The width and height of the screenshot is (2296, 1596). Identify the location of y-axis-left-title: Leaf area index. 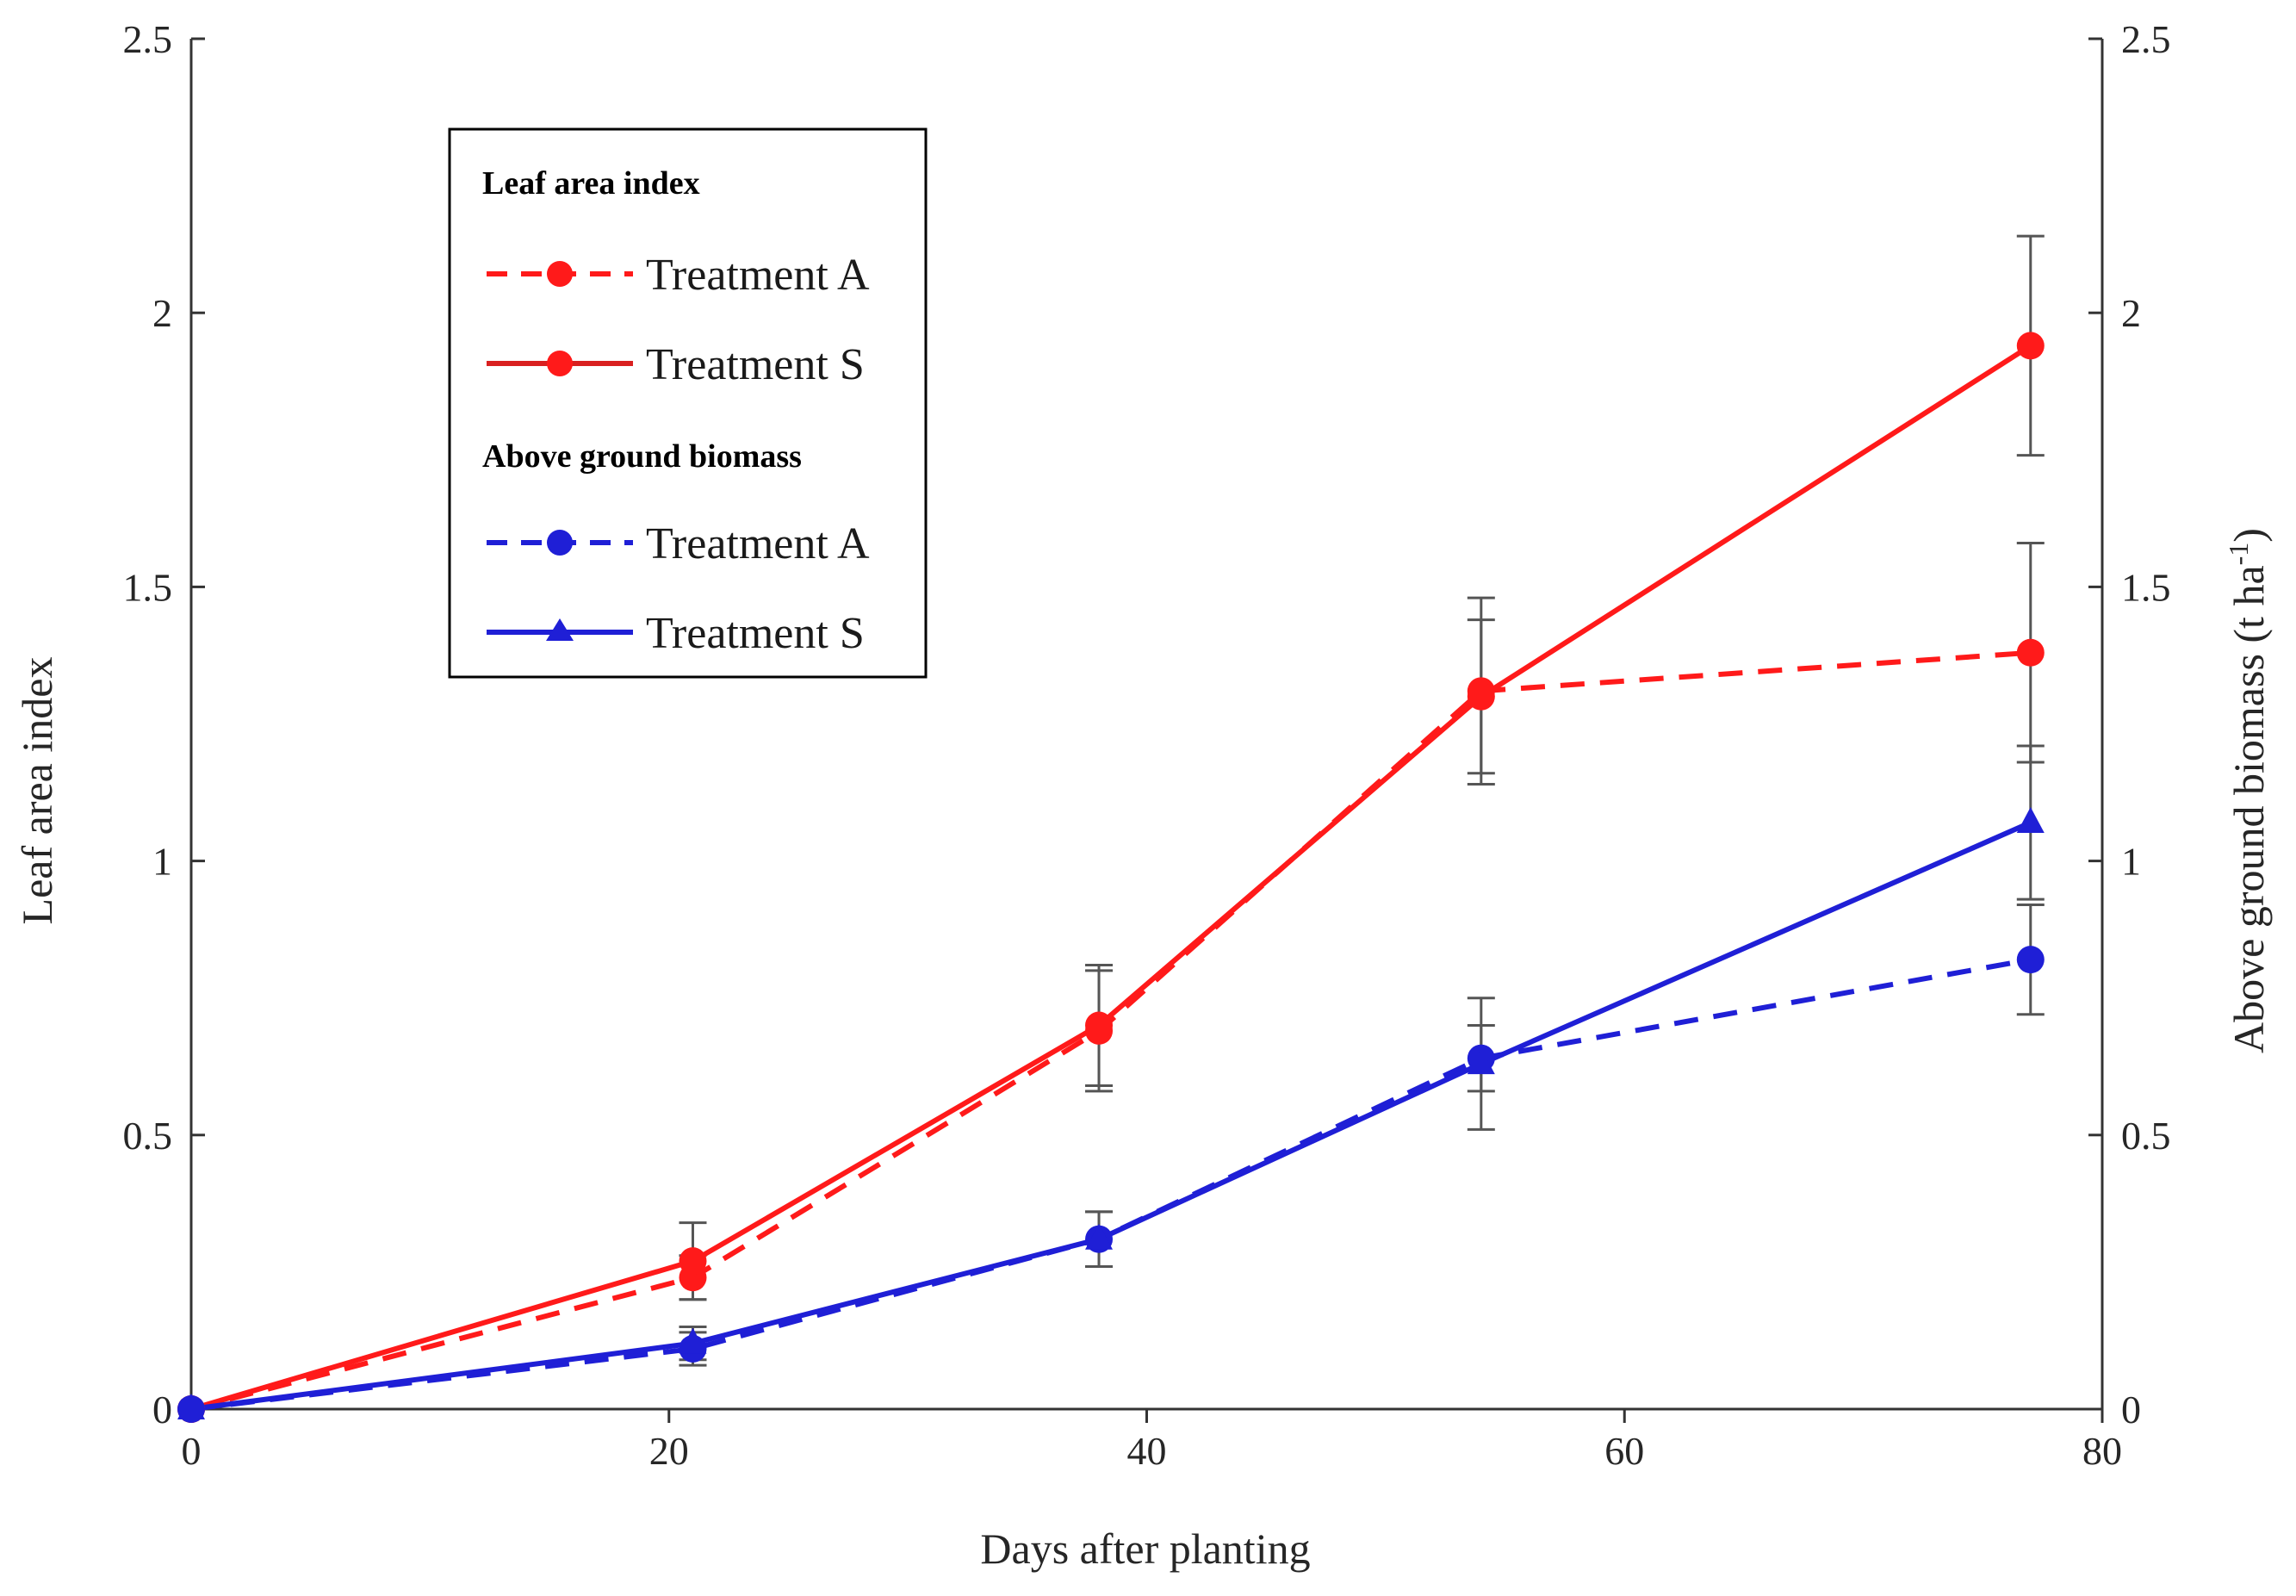
(37, 791).